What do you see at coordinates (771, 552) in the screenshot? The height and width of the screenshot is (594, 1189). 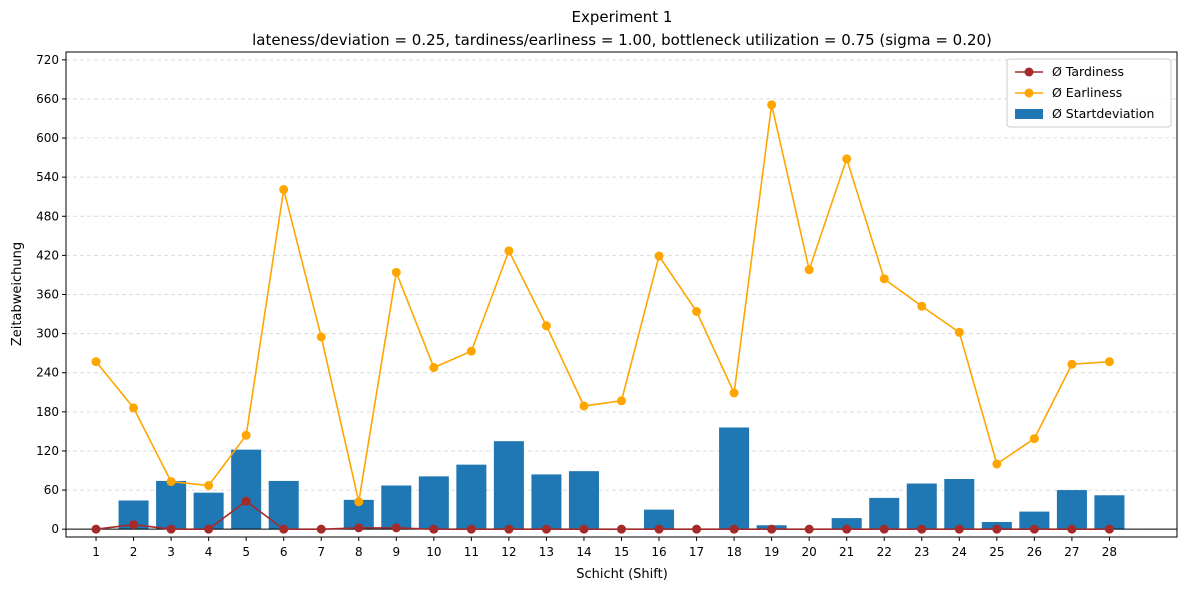 I see `x-tick-label: 19` at bounding box center [771, 552].